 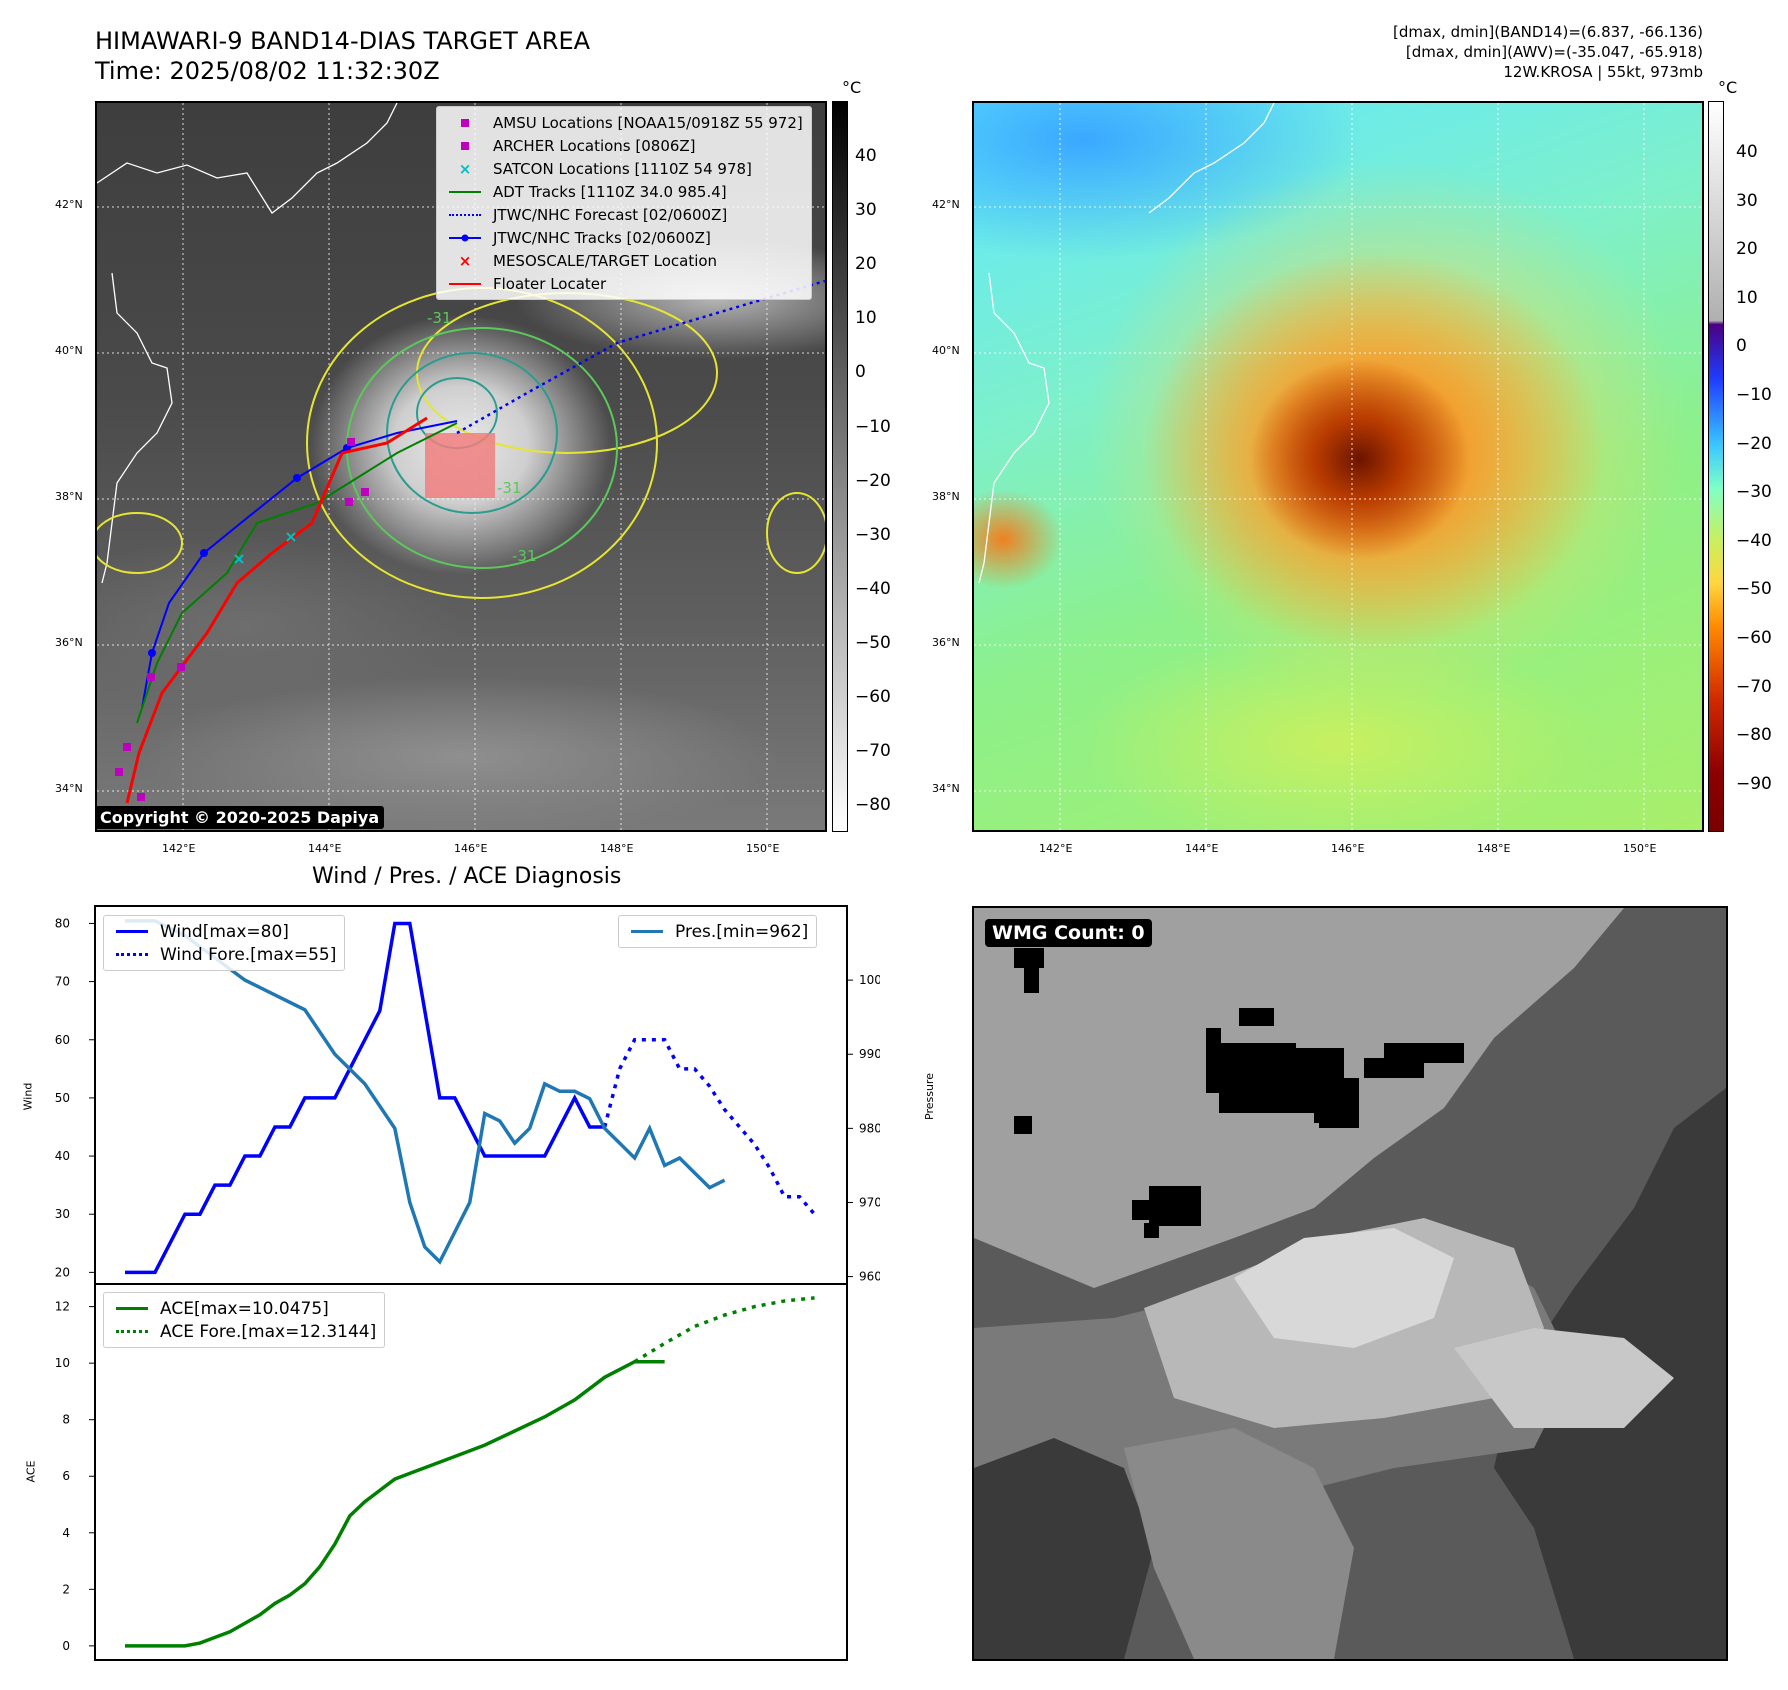 What do you see at coordinates (62, 1307) in the screenshot?
I see `ace-tick-label: 12` at bounding box center [62, 1307].